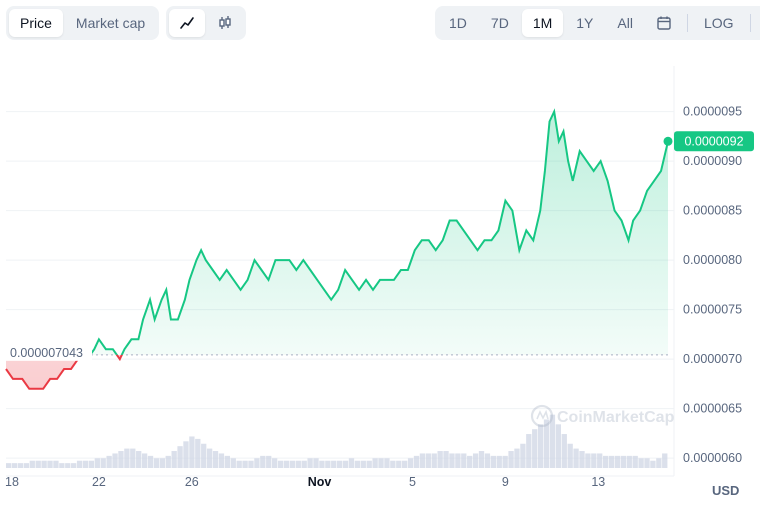 This screenshot has height=506, width=760. What do you see at coordinates (758, 23) in the screenshot?
I see `download-button` at bounding box center [758, 23].